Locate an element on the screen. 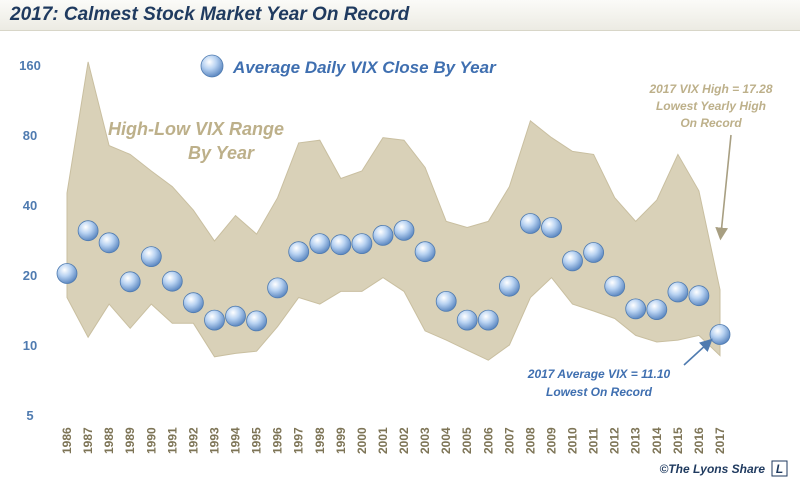  credit-text: ©The Lyons Share is located at coordinates (712, 469).